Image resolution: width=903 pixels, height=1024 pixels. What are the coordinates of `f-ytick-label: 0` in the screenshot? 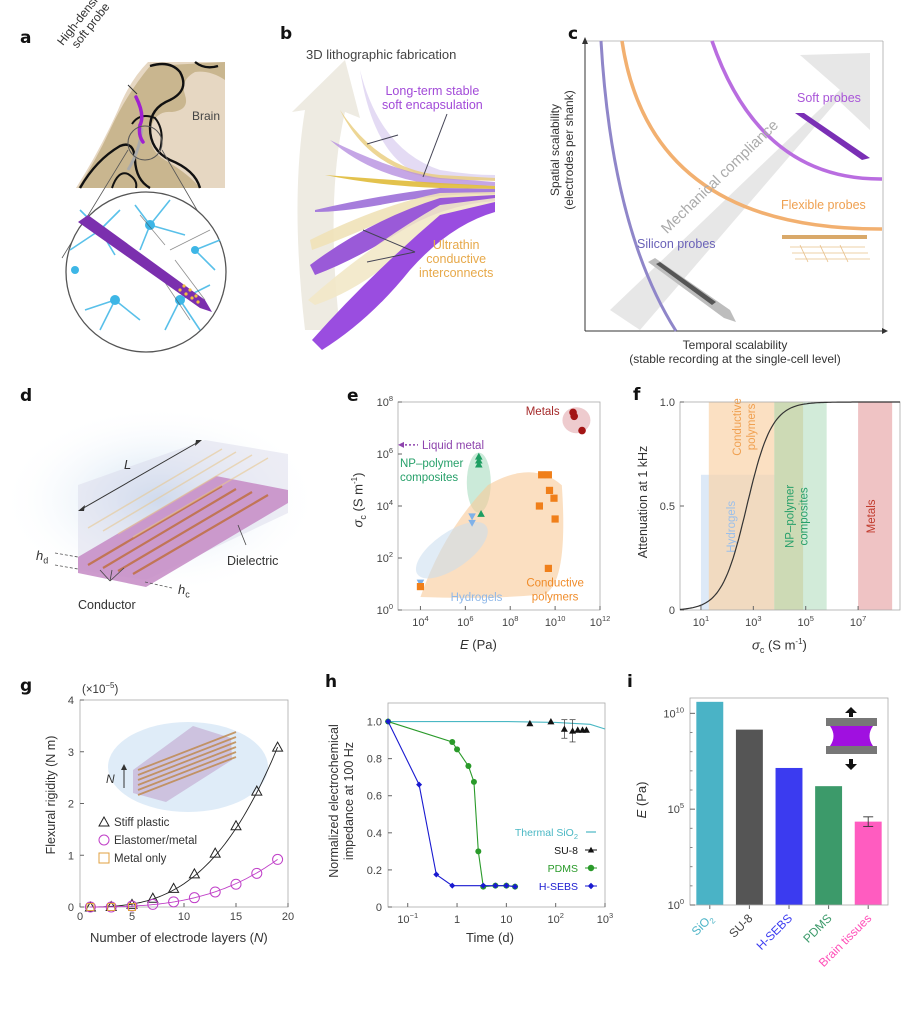 It's located at (672, 611).